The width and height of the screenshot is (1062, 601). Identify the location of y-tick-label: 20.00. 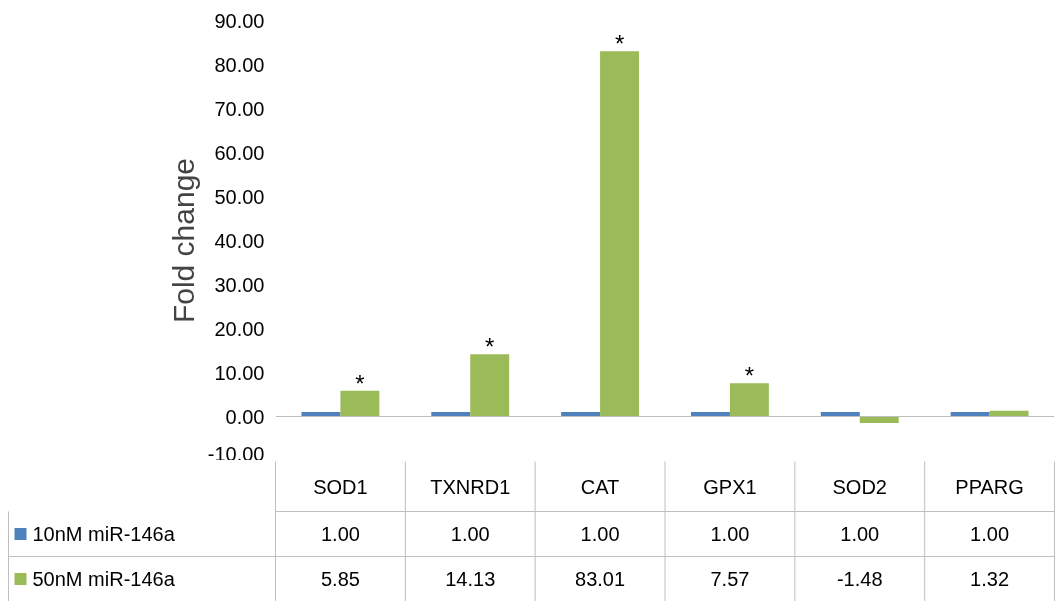
(239, 328).